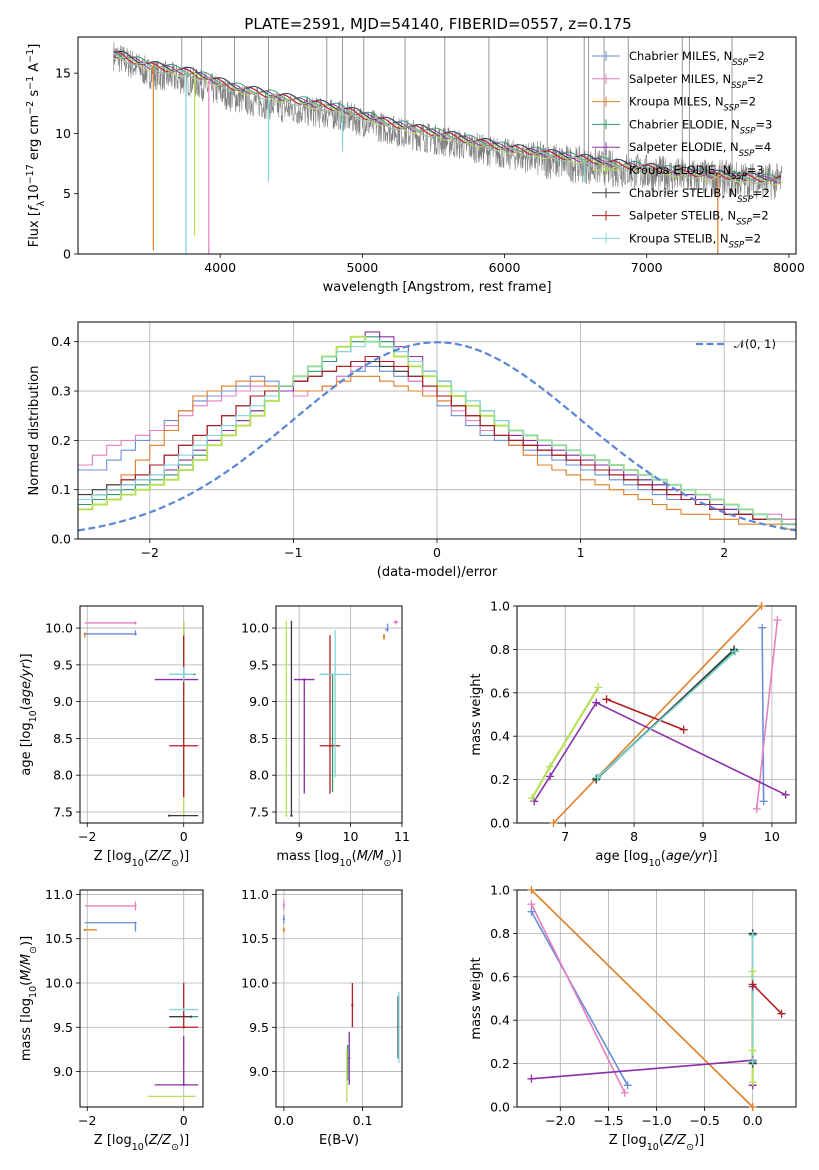 The width and height of the screenshot is (819, 1170). What do you see at coordinates (692, 104) in the screenshot?
I see `legend-label-kroupa-miles: Kroupa MILES, NSSP=2` at bounding box center [692, 104].